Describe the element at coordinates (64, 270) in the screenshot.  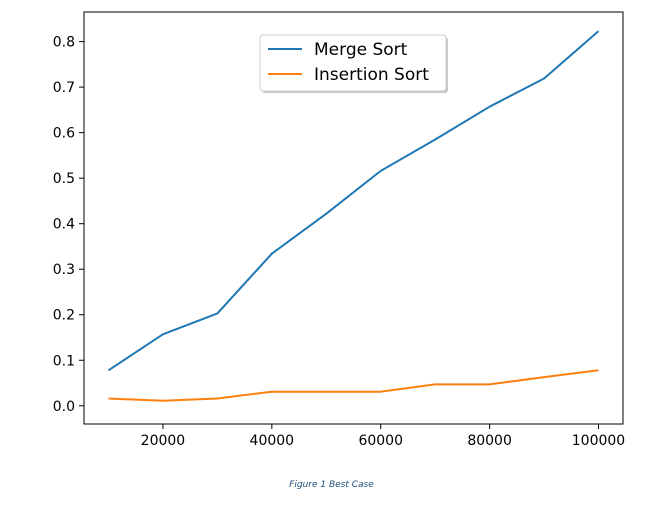
I see `y-tick-label: 0.3` at that location.